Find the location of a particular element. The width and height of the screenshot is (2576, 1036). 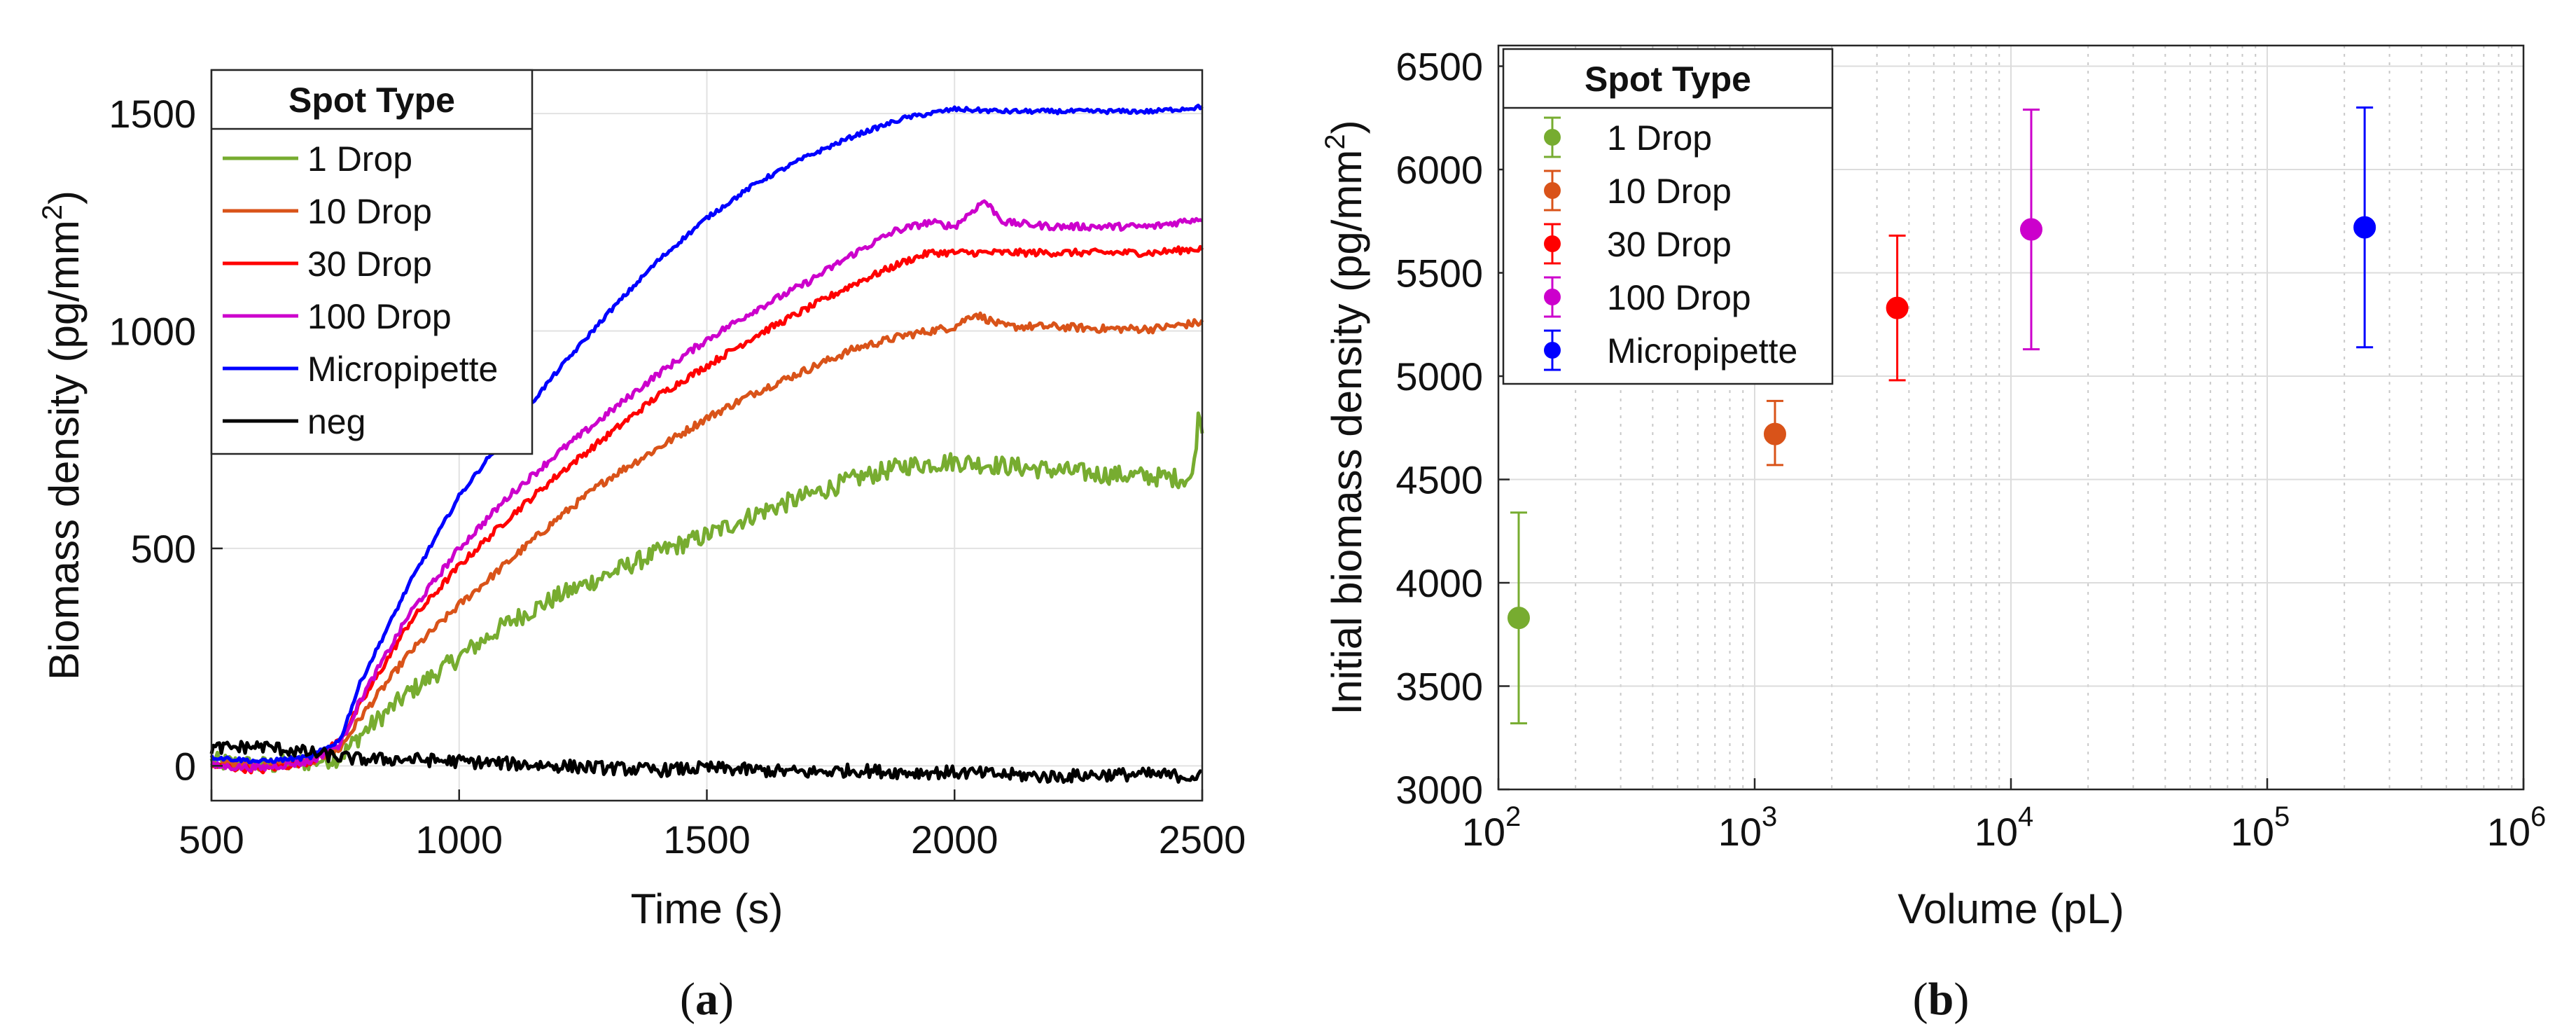

caption-letter: b is located at coordinates (1941, 1000).